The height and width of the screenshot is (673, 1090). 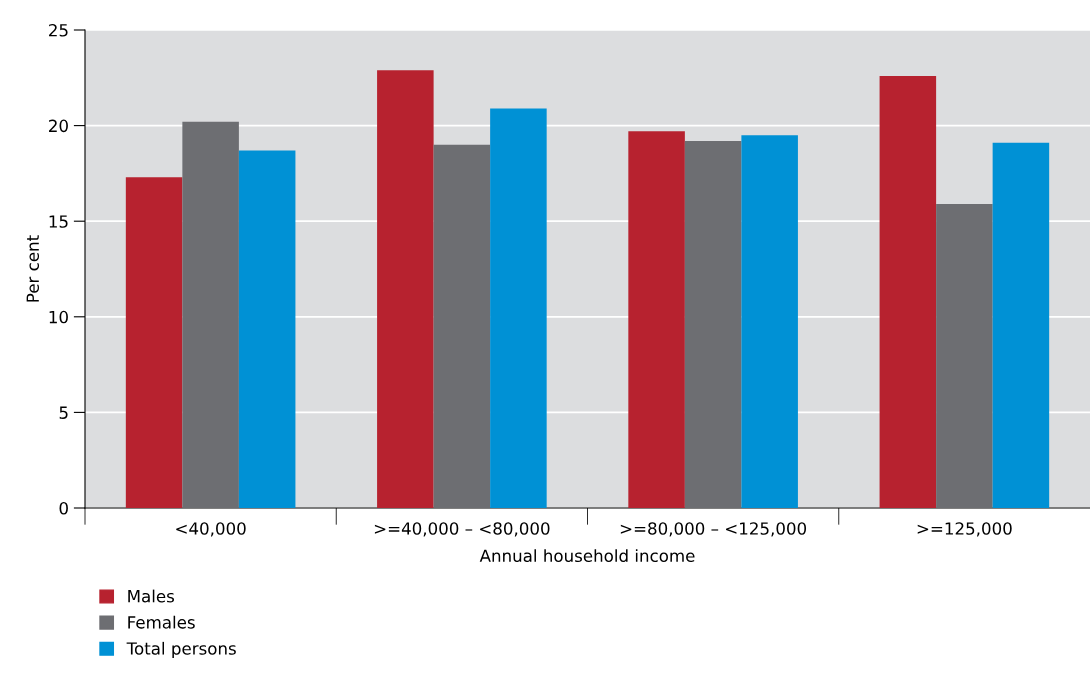 What do you see at coordinates (161, 622) in the screenshot?
I see `legend-label: Females` at bounding box center [161, 622].